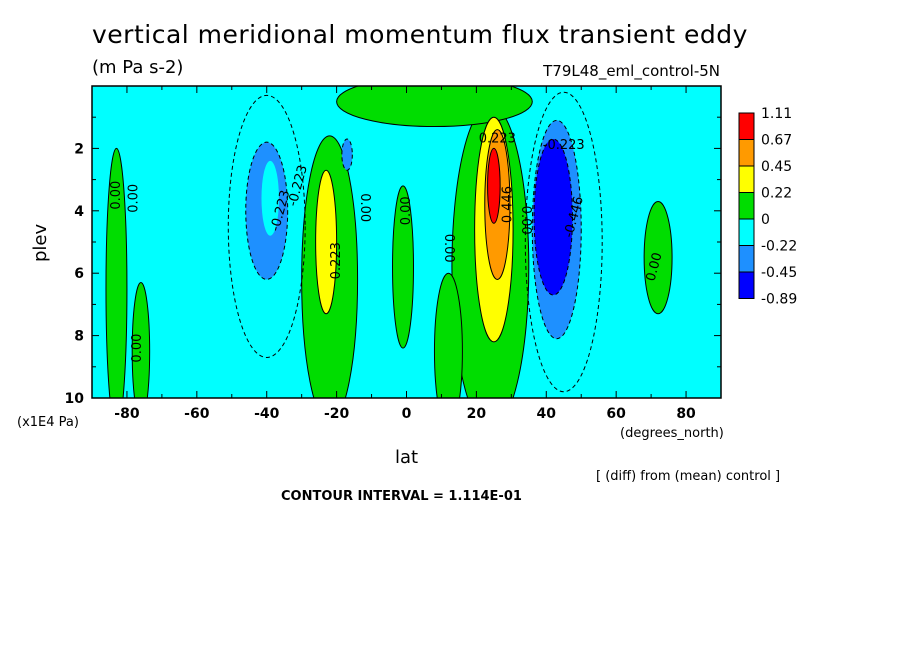  Describe the element at coordinates (401, 496) in the screenshot. I see `contour-interval: CONTOUR INTERVAL = 1.114E-01` at that location.